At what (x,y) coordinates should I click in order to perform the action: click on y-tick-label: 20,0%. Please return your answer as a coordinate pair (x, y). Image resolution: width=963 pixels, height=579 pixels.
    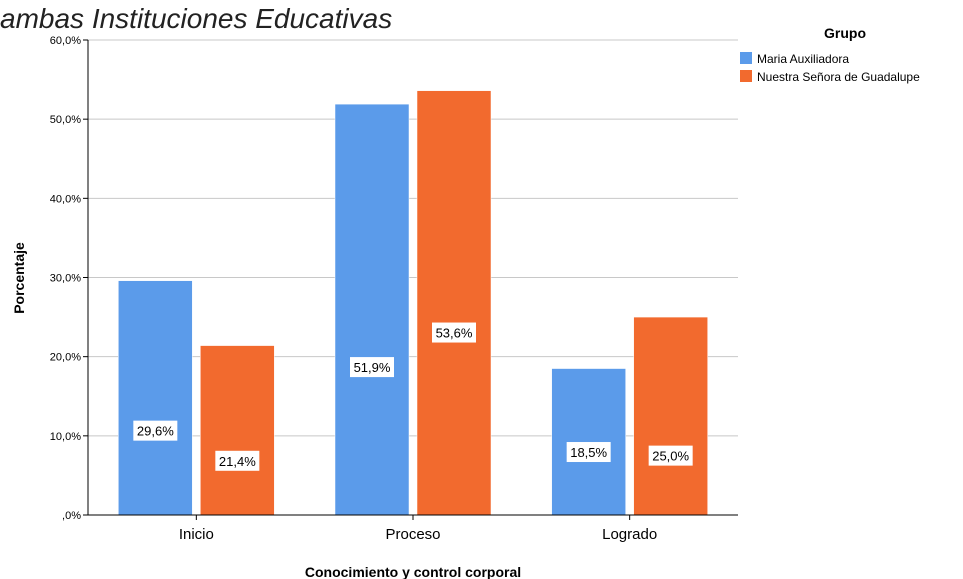
    Looking at the image, I should click on (65, 358).